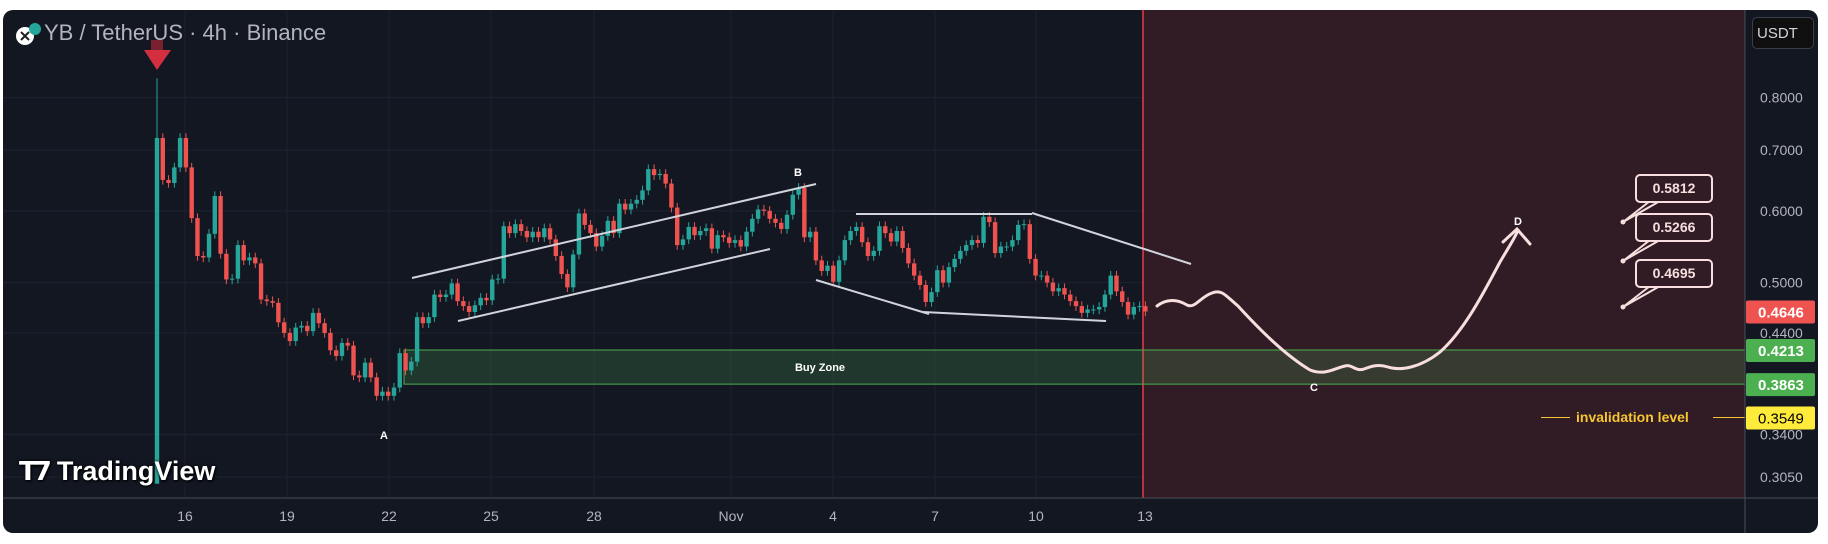 The height and width of the screenshot is (544, 1828). I want to click on currency-label: USDT, so click(1777, 33).